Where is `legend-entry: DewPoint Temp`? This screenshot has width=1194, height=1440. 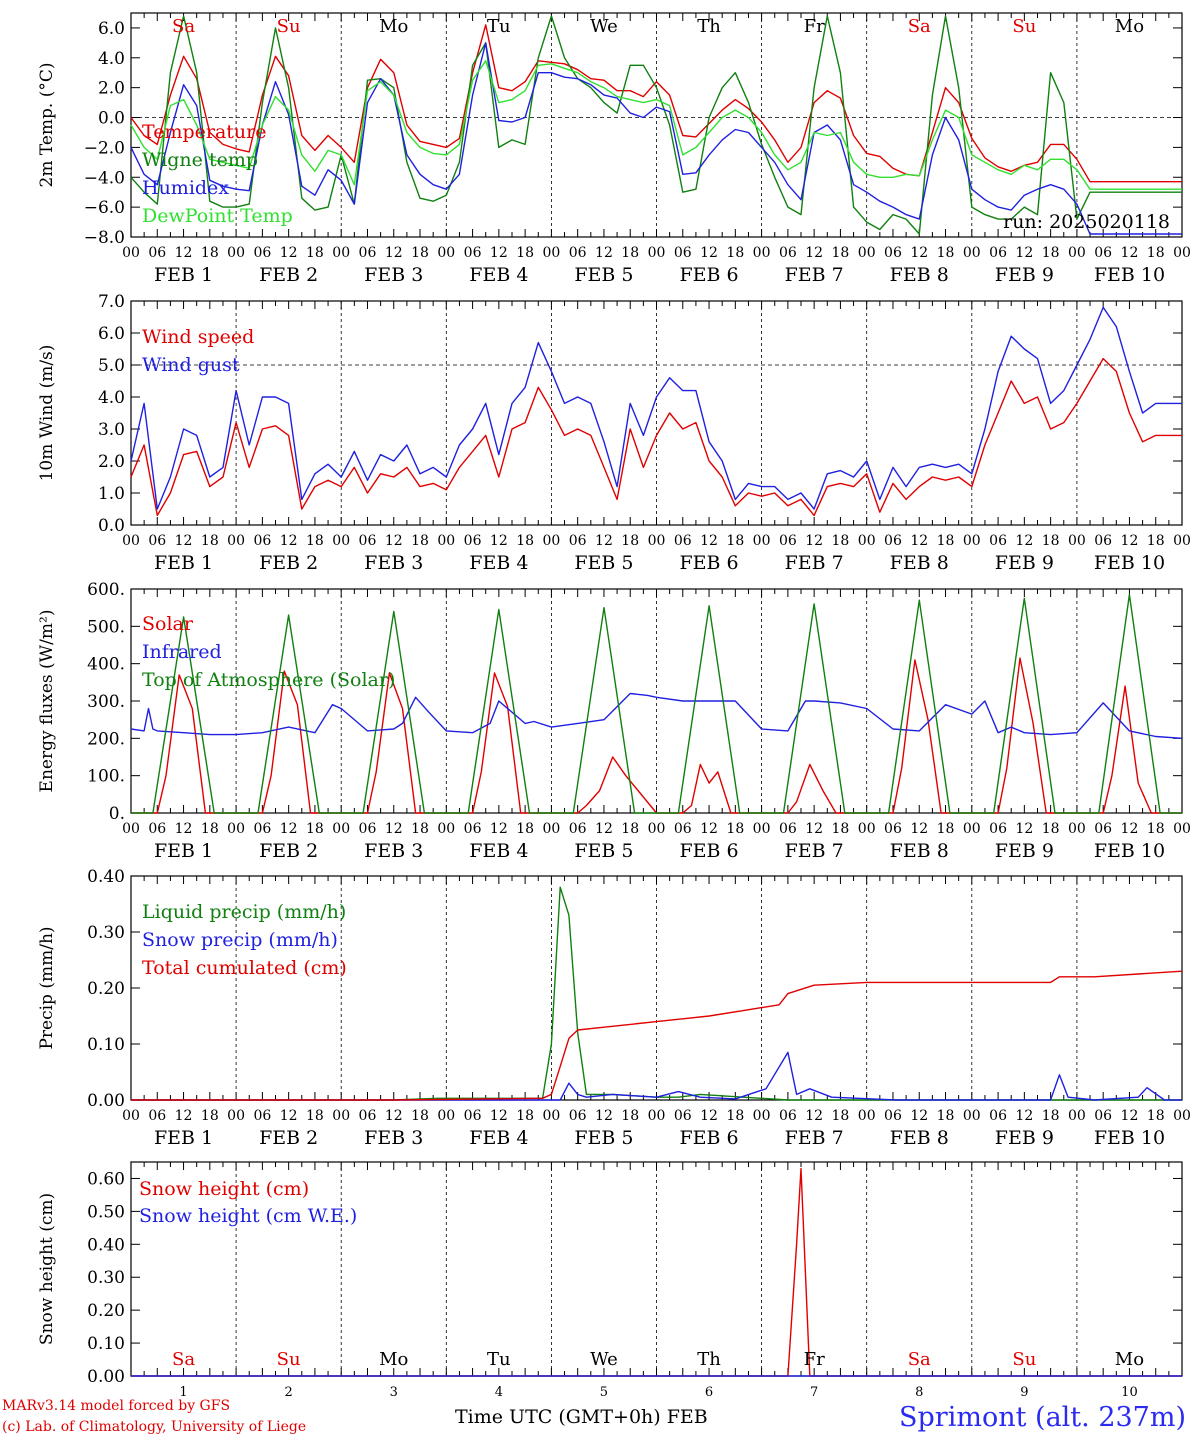 legend-entry: DewPoint Temp is located at coordinates (217, 216).